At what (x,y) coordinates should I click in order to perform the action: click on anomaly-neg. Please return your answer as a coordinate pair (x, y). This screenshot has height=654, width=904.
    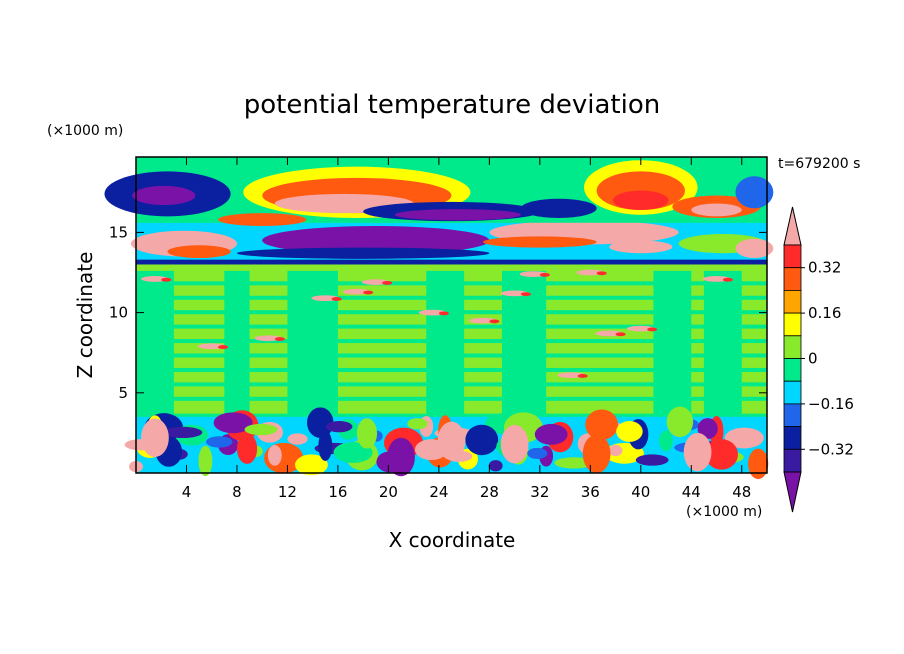
    Looking at the image, I should click on (376, 240).